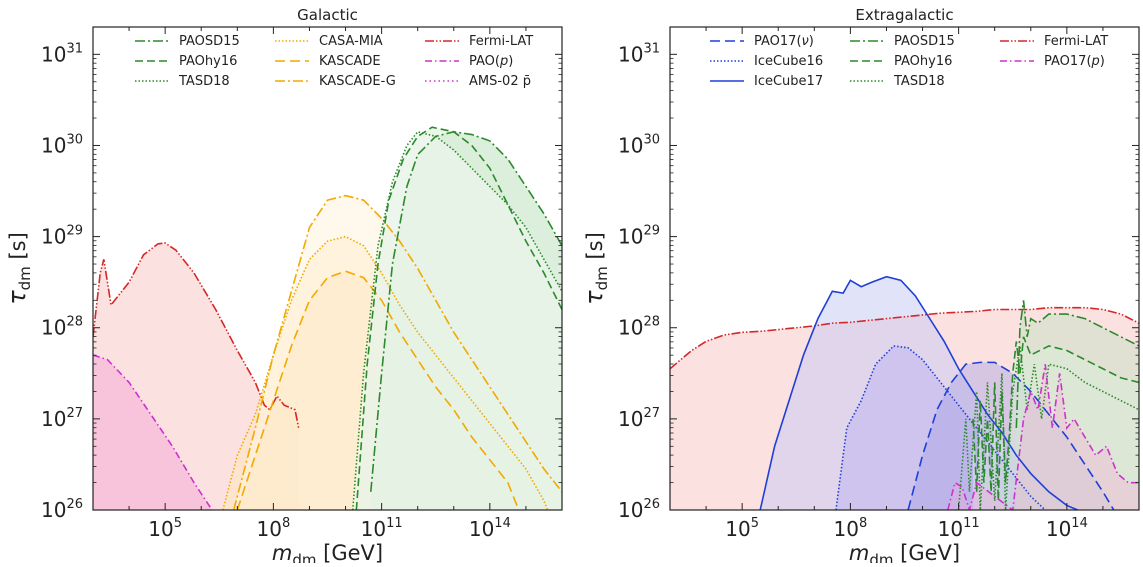  I want to click on legend-label: CASA-MIA, so click(351, 41).